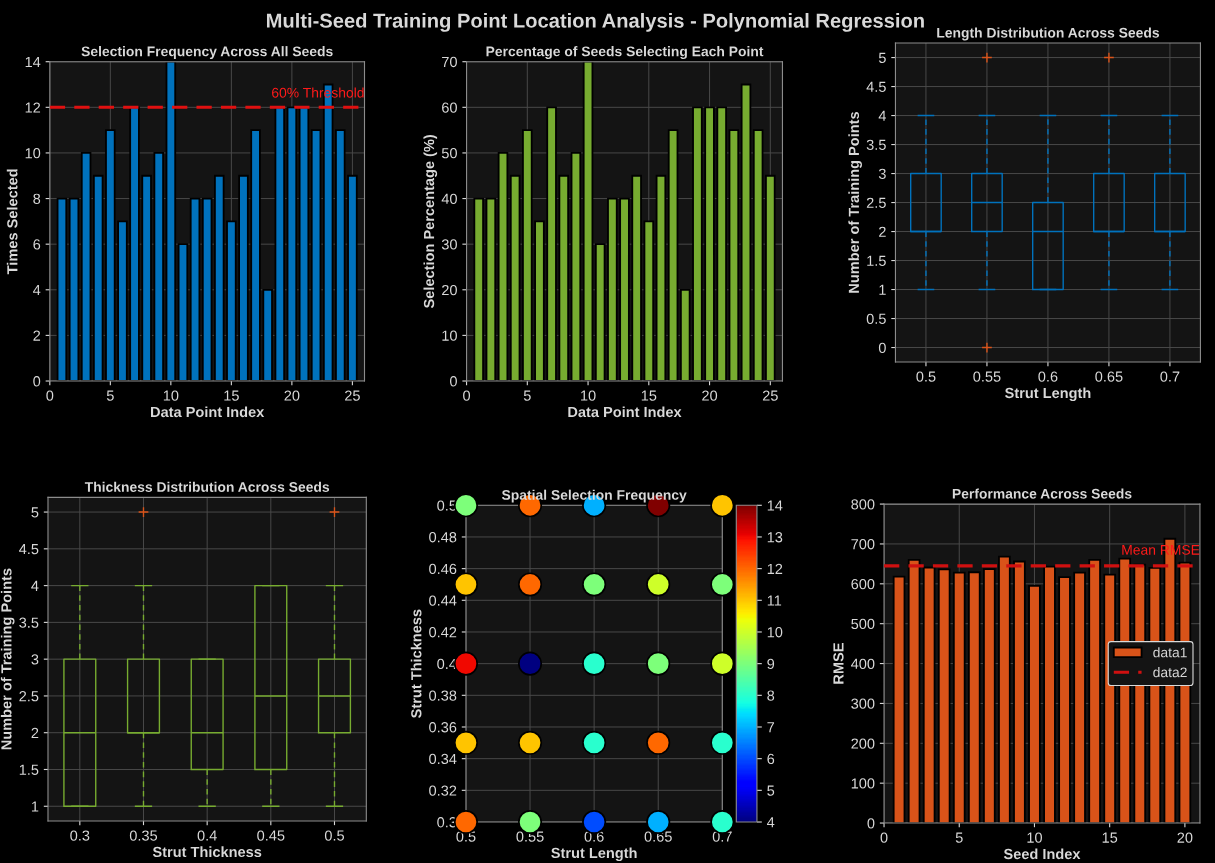 Image resolution: width=1215 pixels, height=863 pixels. Describe the element at coordinates (33, 107) in the screenshot. I see `y-tick-label: 12` at that location.